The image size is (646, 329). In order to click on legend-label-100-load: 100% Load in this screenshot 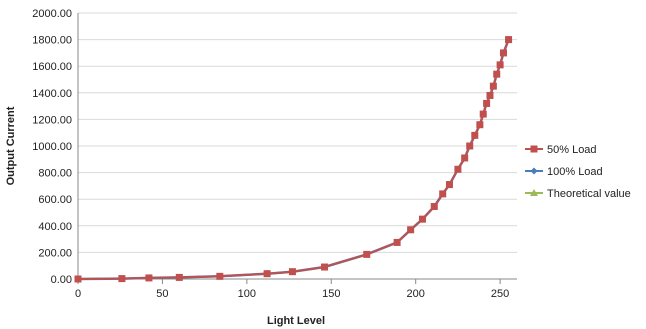, I will do `click(575, 172)`.